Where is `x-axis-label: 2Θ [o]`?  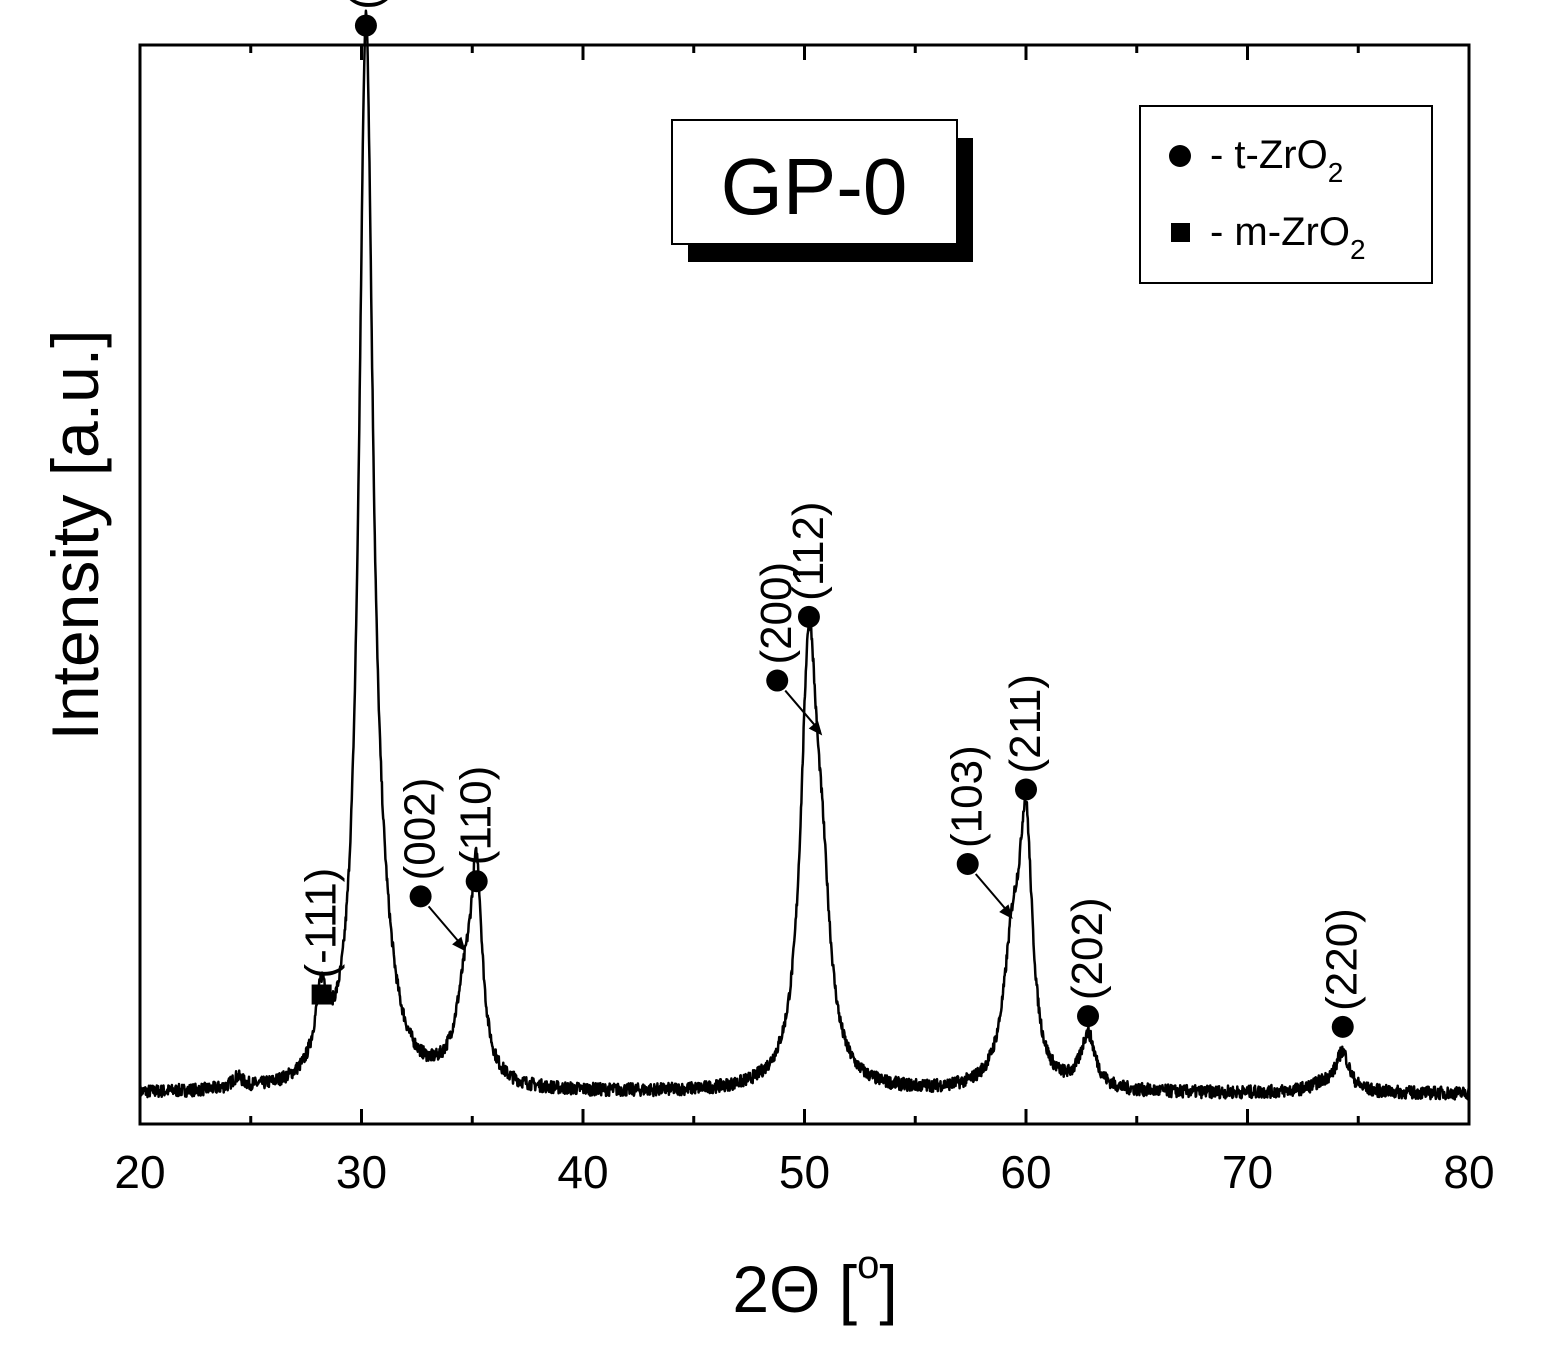
x-axis-label: 2Θ [o] is located at coordinates (814, 1284).